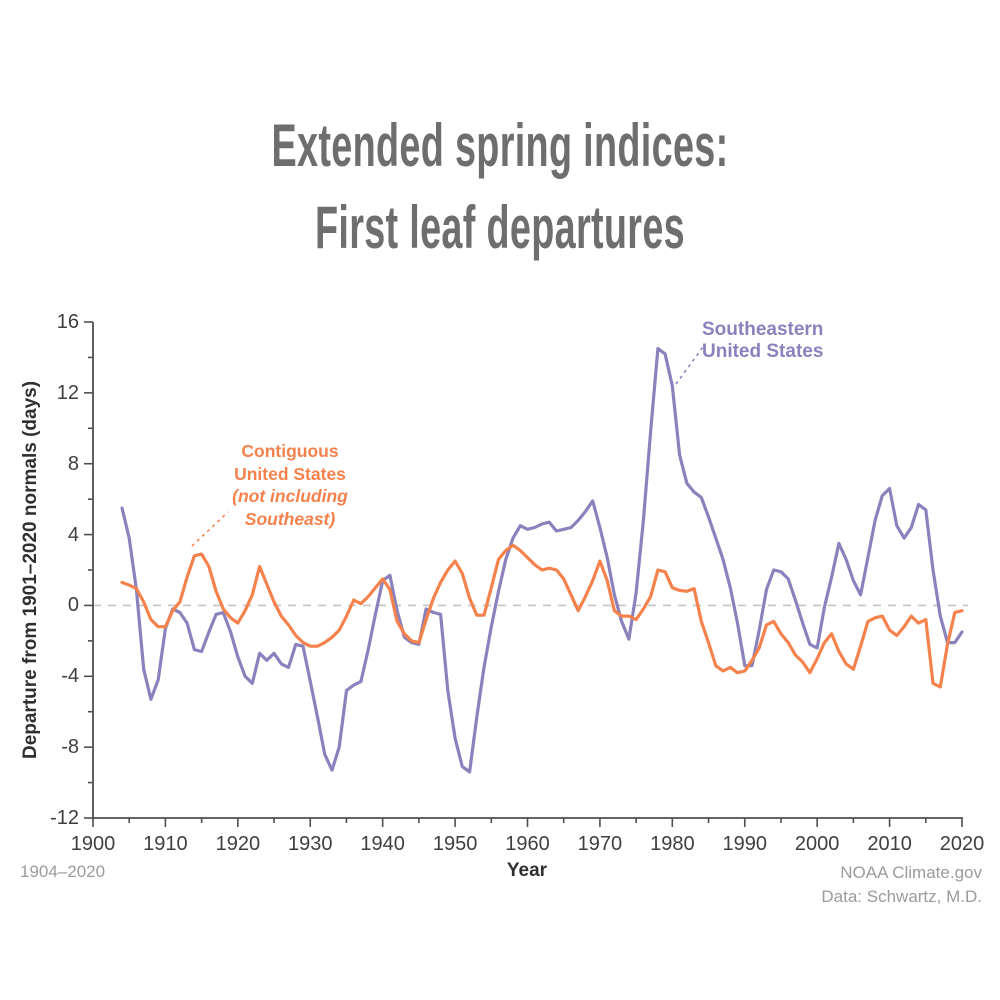  Describe the element at coordinates (901, 885) in the screenshot. I see `source-credit: NOAA Climate.gov Data: Schwartz, M.D.` at that location.